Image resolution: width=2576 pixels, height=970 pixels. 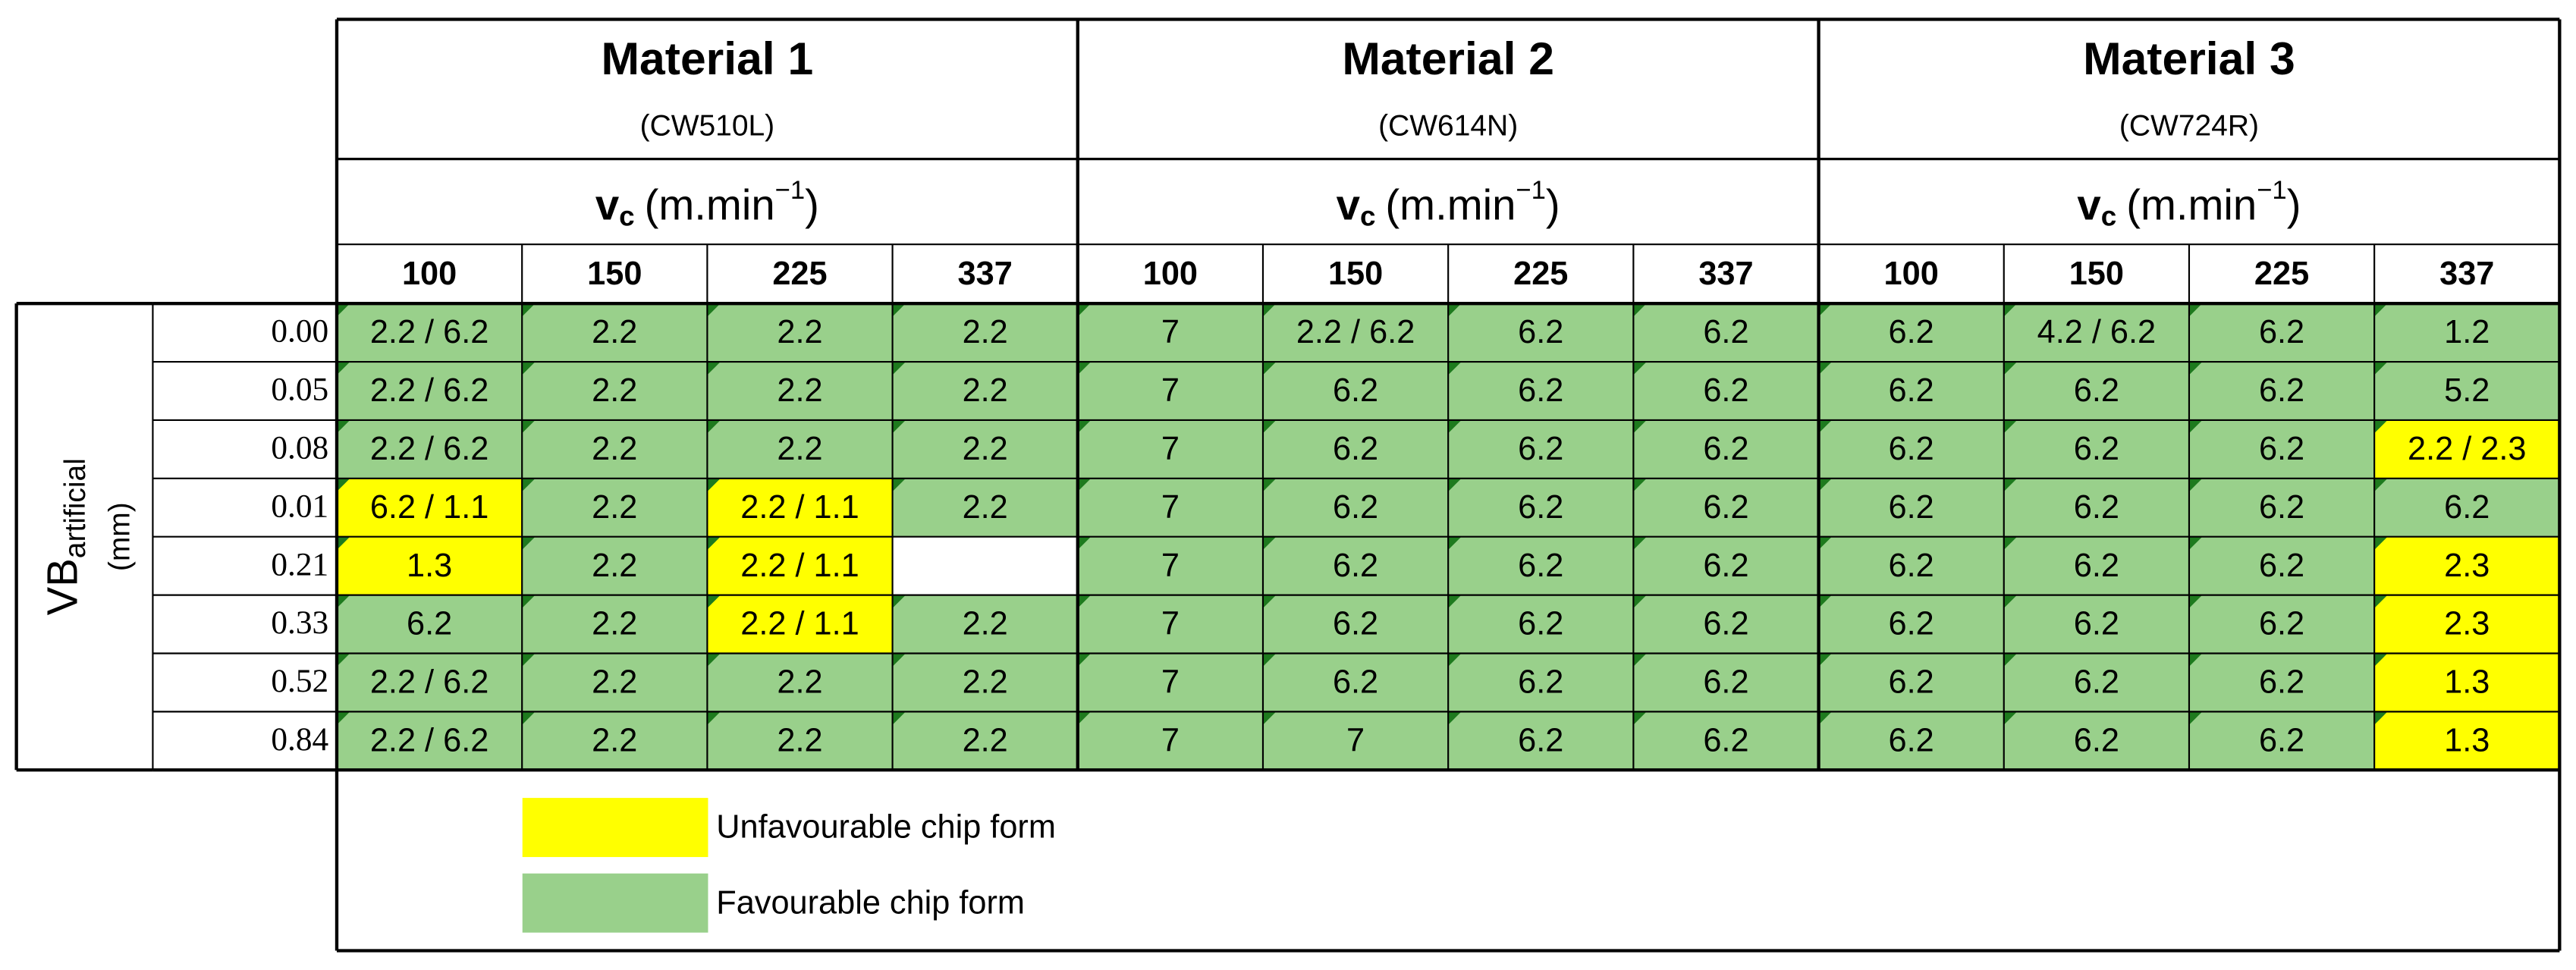 I want to click on speed-symbol: v, so click(x=1349, y=204).